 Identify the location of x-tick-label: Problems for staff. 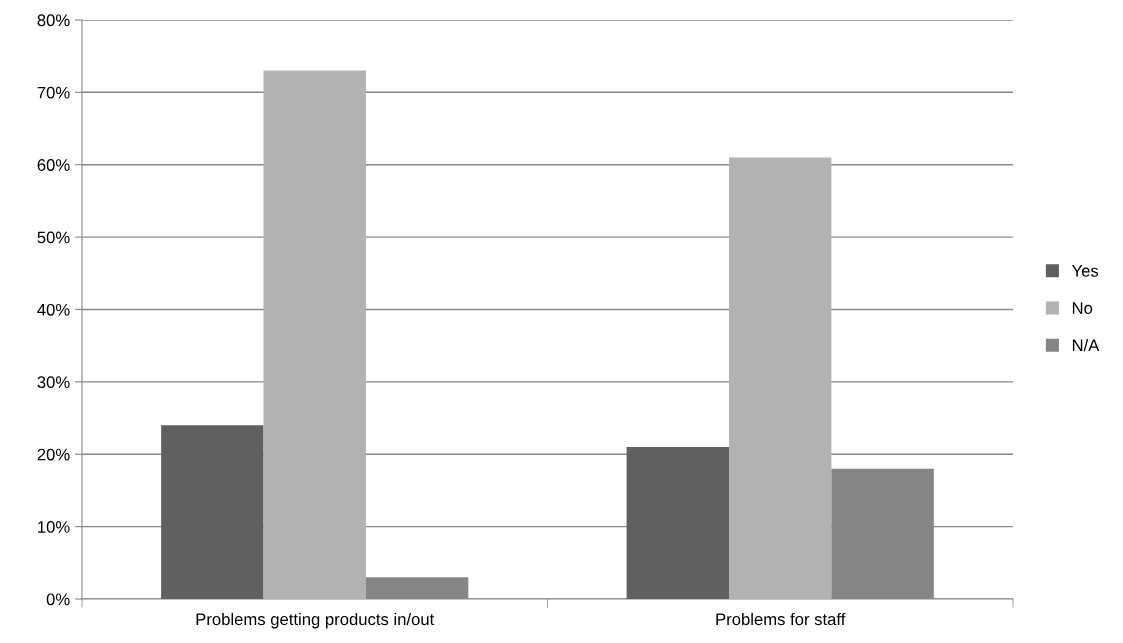
(781, 619).